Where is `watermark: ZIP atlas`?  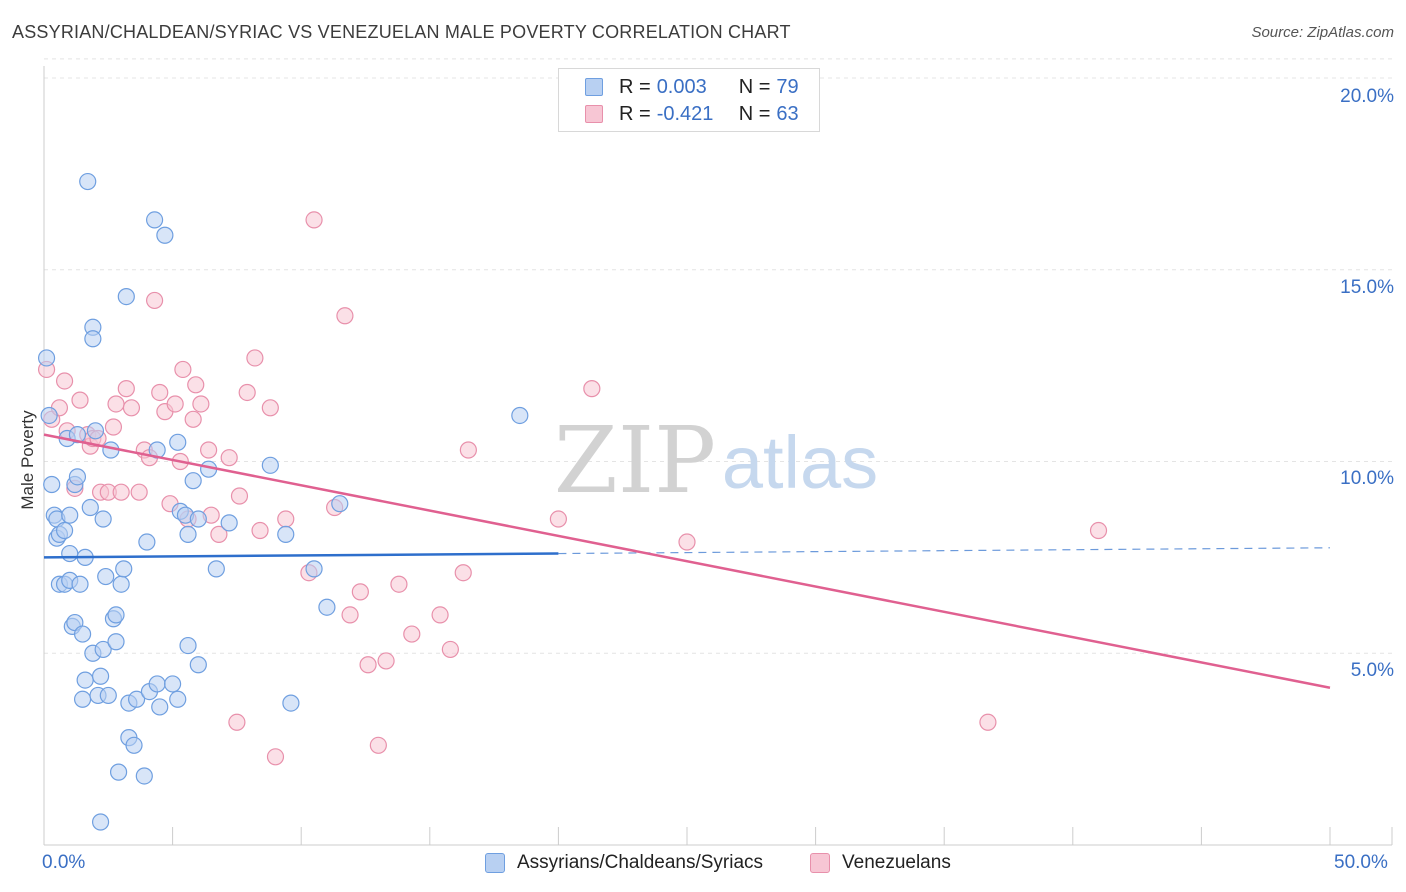 watermark: ZIP atlas is located at coordinates (716, 460).